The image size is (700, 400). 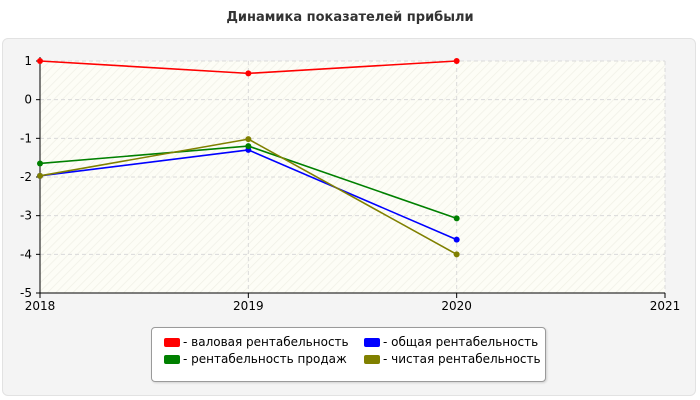 I want to click on legend-item-total-profitability: - общая рентабельность, so click(x=451, y=342).